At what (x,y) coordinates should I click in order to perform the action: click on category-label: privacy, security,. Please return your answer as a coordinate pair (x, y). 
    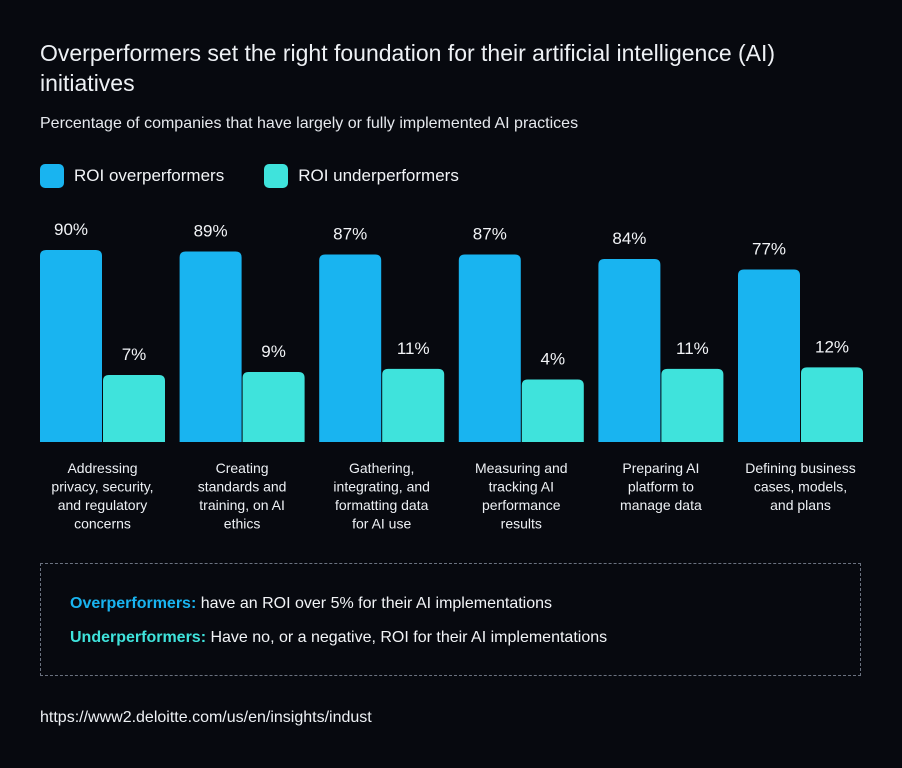
    Looking at the image, I should click on (102, 487).